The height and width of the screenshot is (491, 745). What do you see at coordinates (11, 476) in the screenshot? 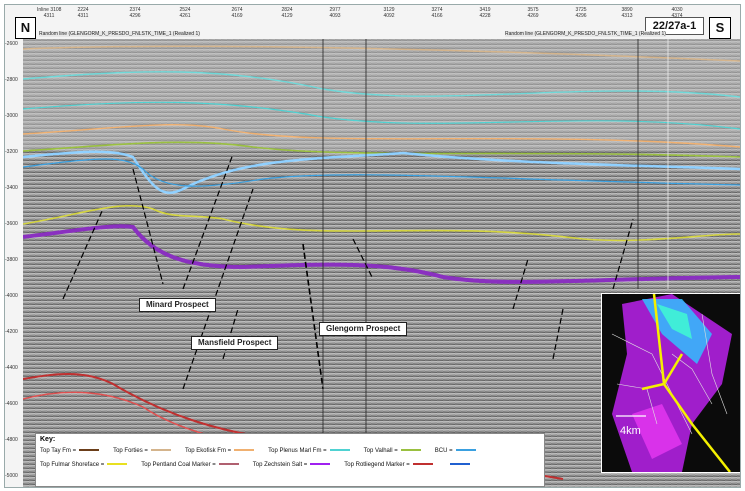
I see `y-tick-label: -5000` at bounding box center [11, 476].